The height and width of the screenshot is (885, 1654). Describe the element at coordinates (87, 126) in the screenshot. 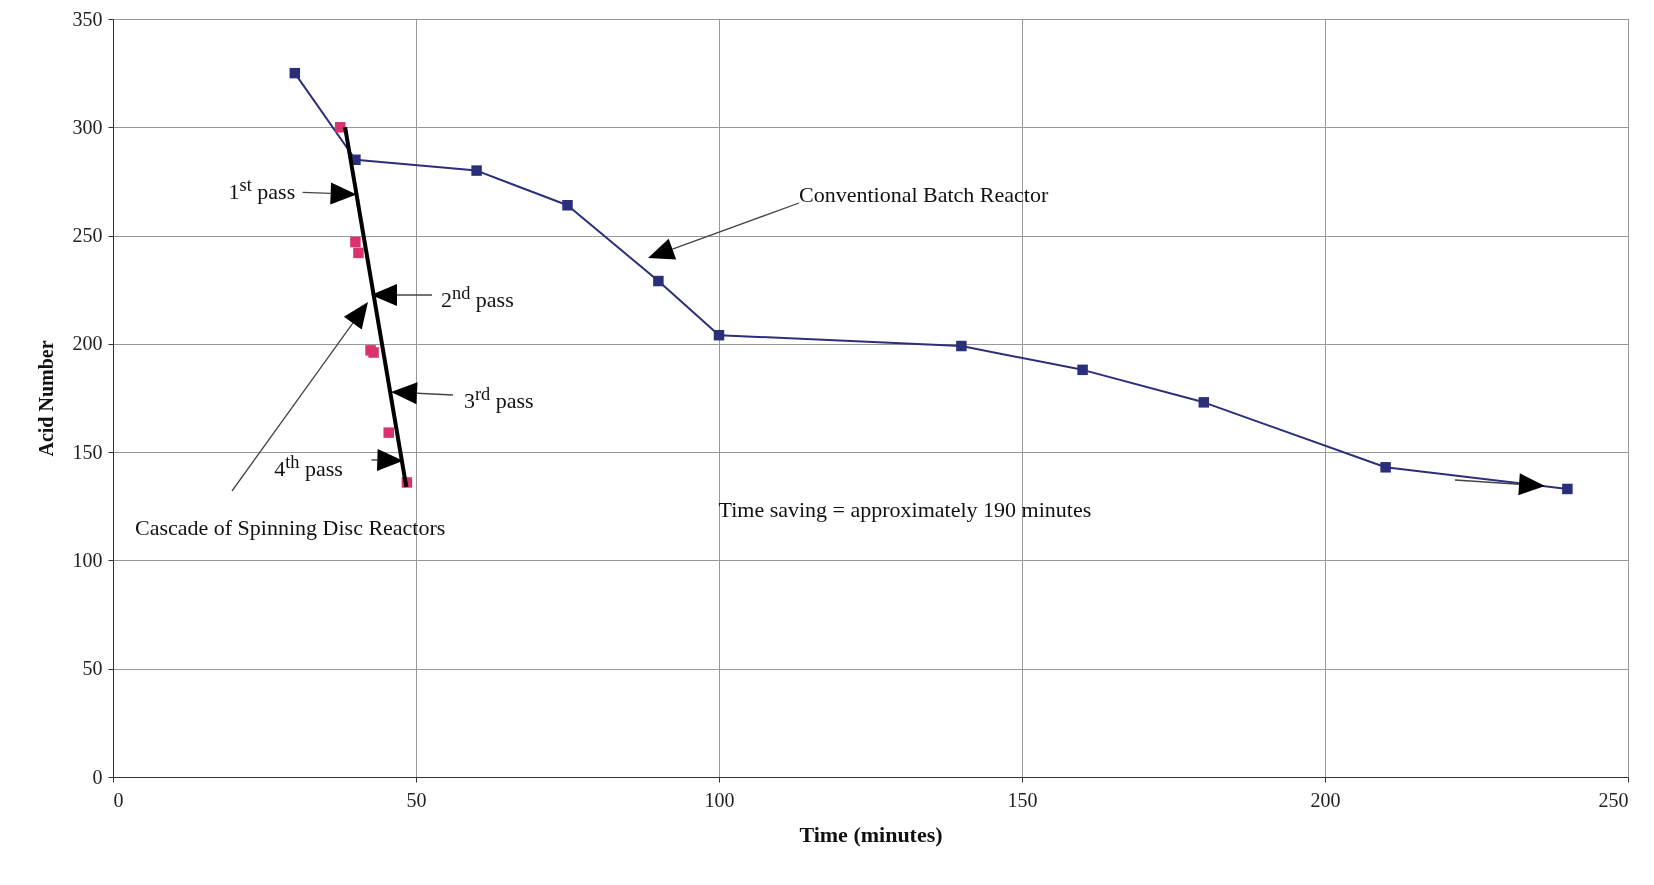

I see `y-tick-label: 300` at that location.